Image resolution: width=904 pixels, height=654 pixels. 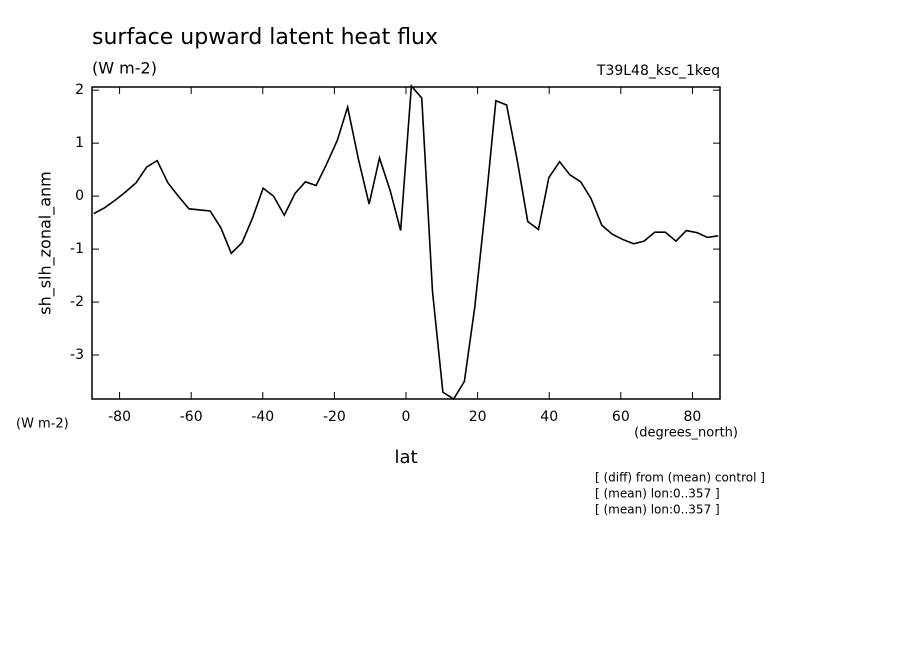 What do you see at coordinates (79, 196) in the screenshot?
I see `y-tick-label: 0` at bounding box center [79, 196].